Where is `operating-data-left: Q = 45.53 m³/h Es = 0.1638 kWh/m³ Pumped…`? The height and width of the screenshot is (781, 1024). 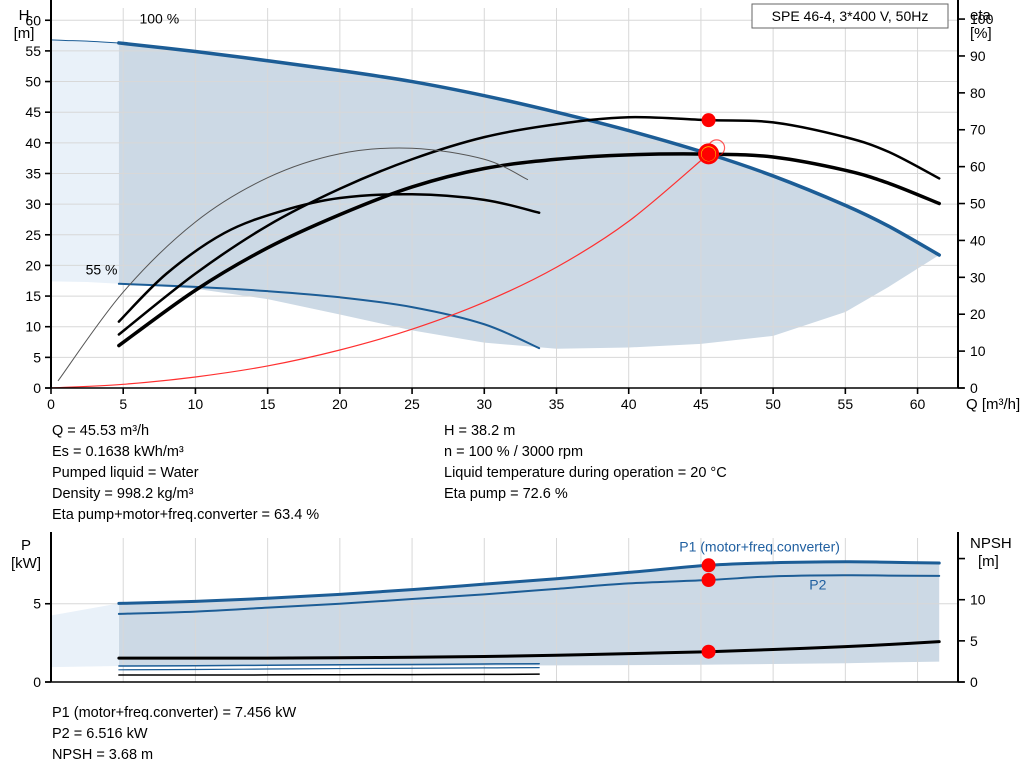
operating-data-left: Q = 45.53 m³/h Es = 0.1638 kWh/m³ Pumped… is located at coordinates (185, 473).